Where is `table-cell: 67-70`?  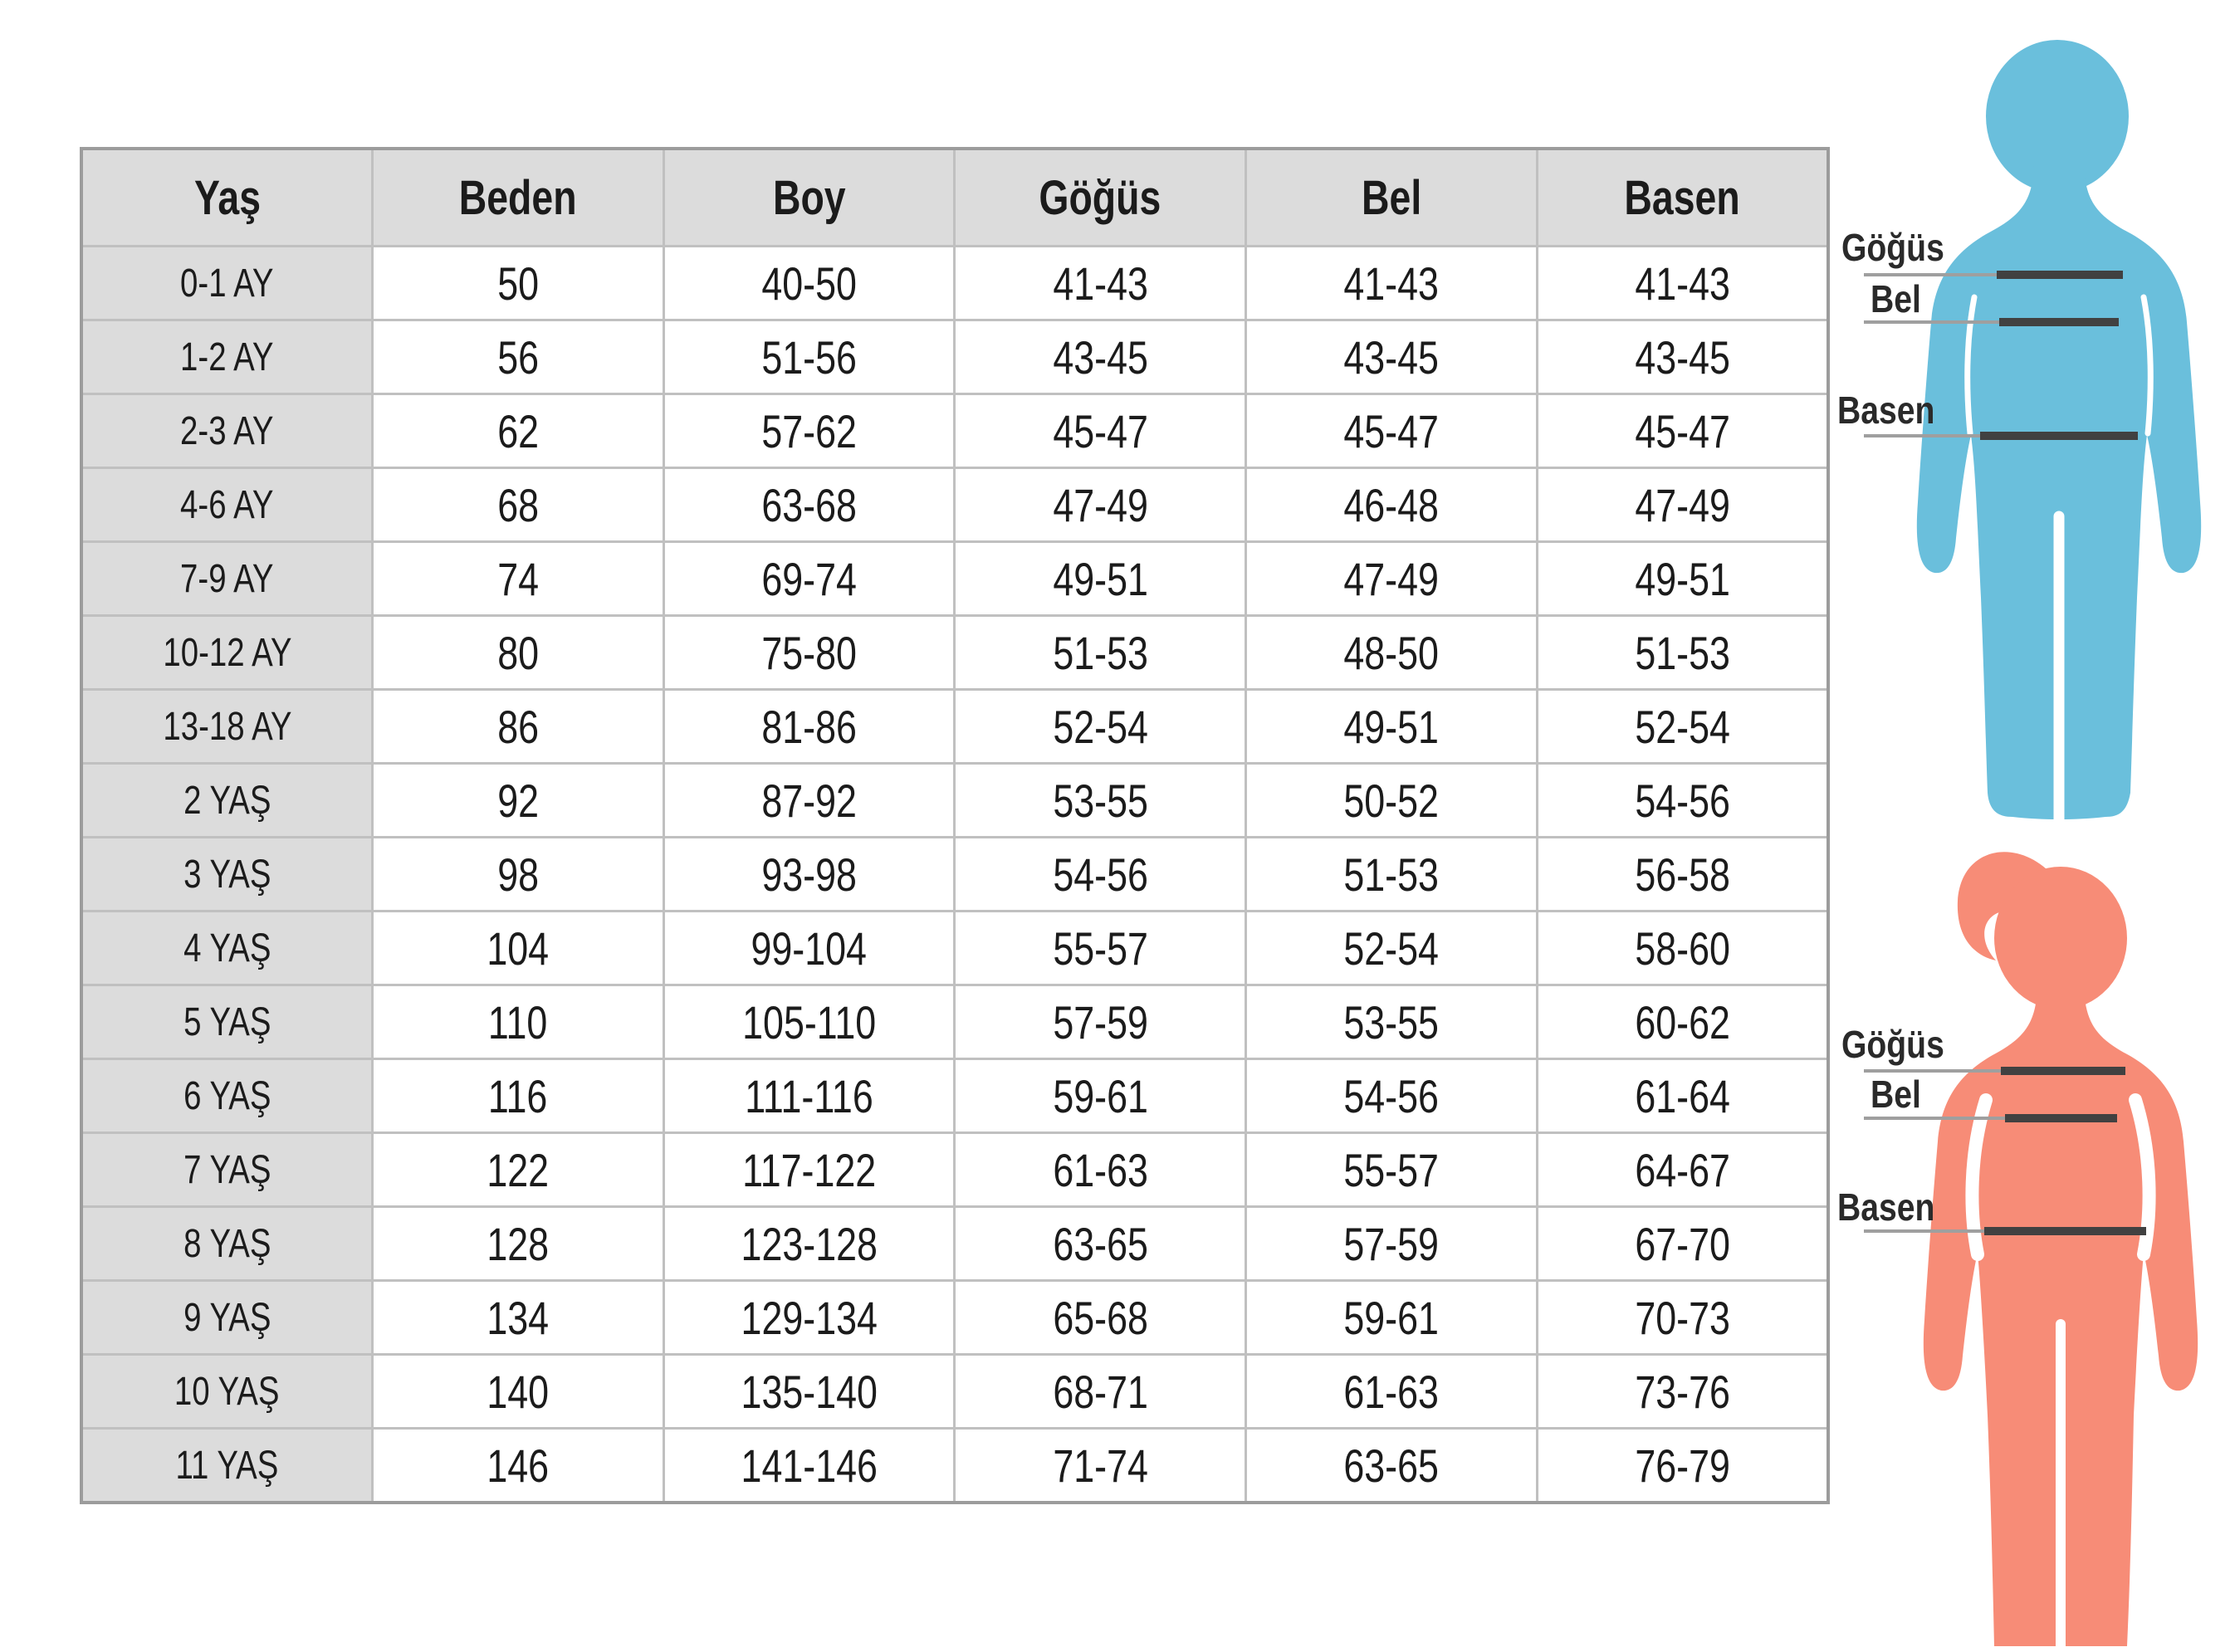
table-cell: 67-70 is located at coordinates (1682, 1243).